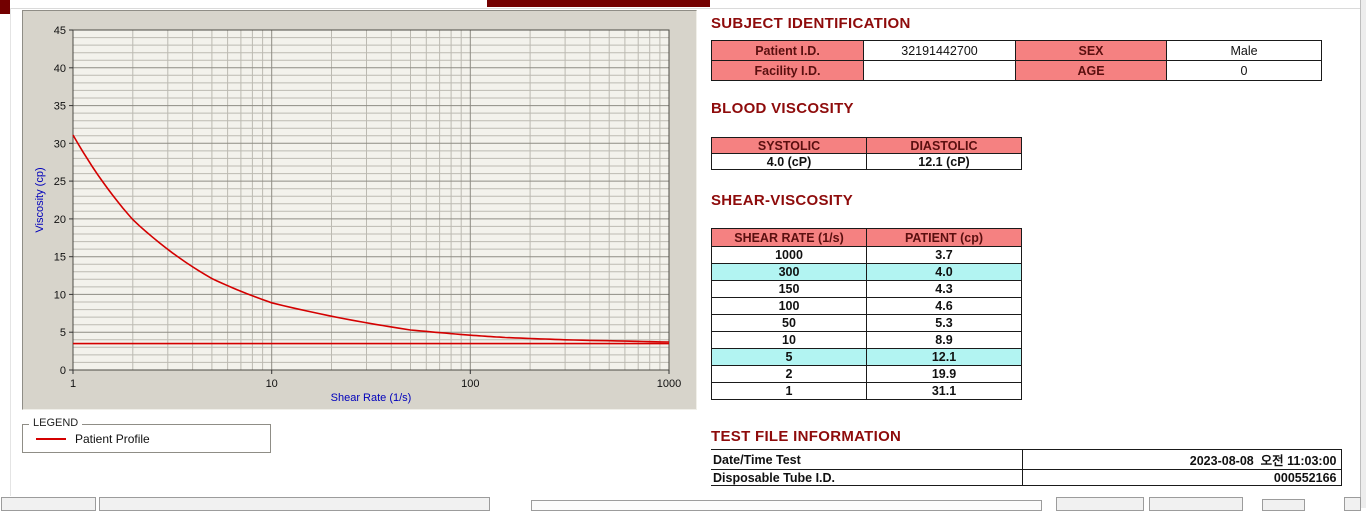 This screenshot has width=1366, height=511. Describe the element at coordinates (1181, 459) in the screenshot. I see `date-time-test-value: 2023-08-08 오전 11:03:00` at that location.